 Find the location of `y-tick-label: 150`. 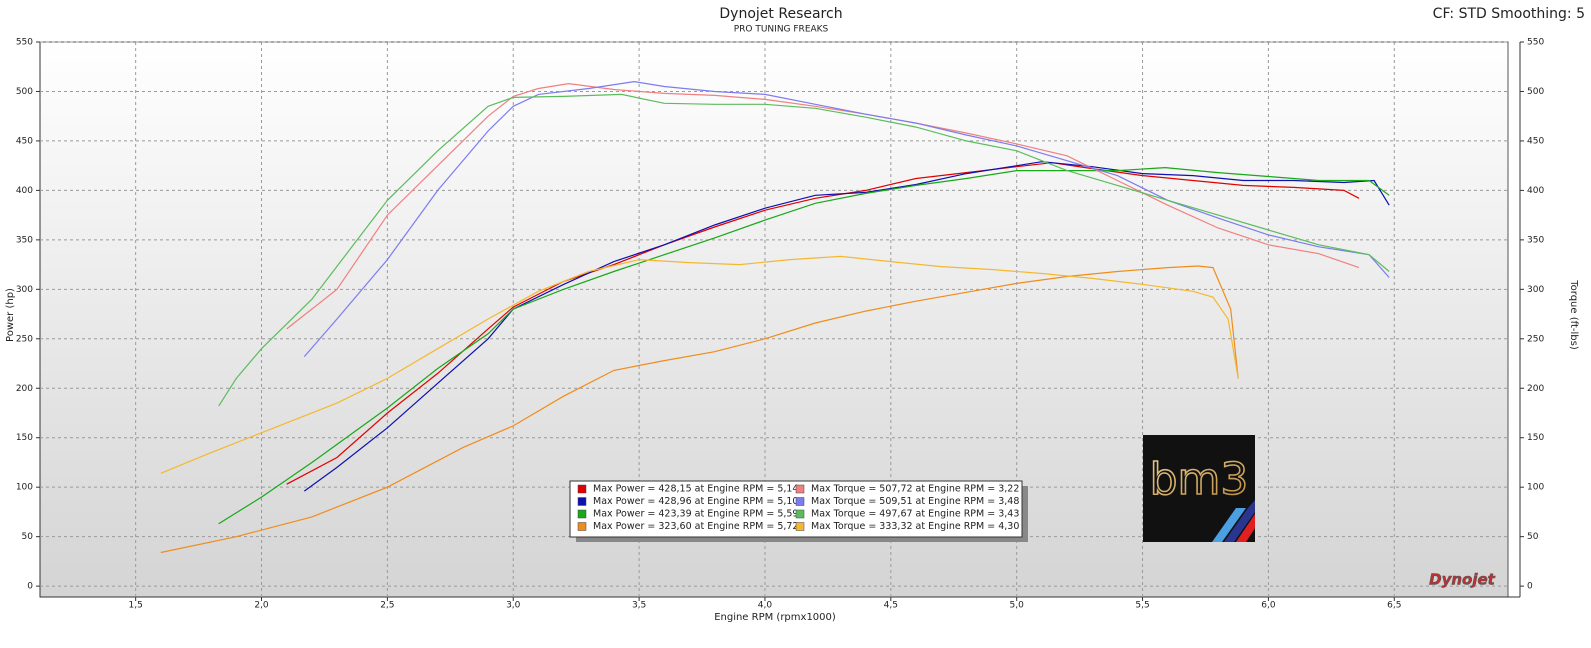

y-tick-label: 150 is located at coordinates (24, 438).